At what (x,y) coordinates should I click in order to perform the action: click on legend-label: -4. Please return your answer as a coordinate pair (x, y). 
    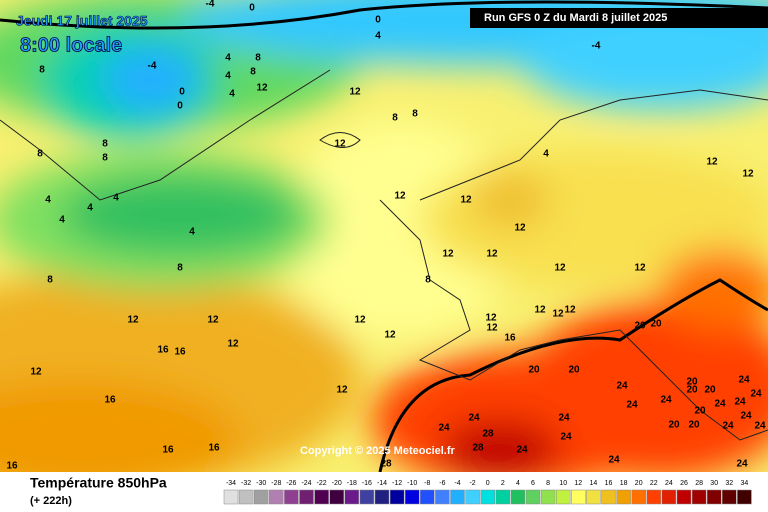
    Looking at the image, I should click on (457, 483).